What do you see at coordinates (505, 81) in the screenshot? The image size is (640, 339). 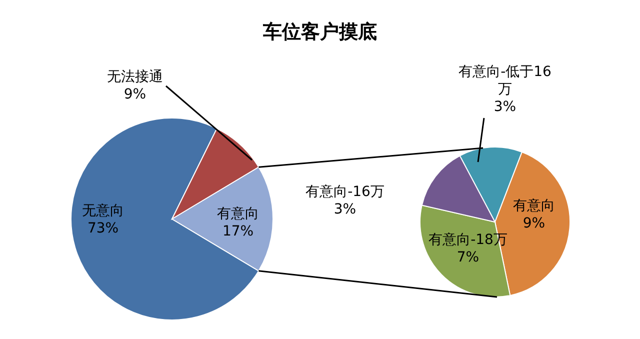 I see `slice-label: 有意向-低于16万` at bounding box center [505, 81].